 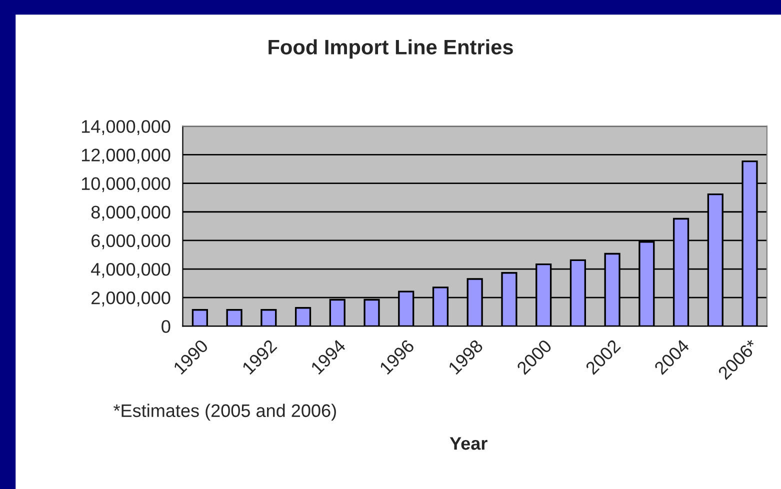 I want to click on y-tick-label: 4,000,000, so click(x=130, y=270).